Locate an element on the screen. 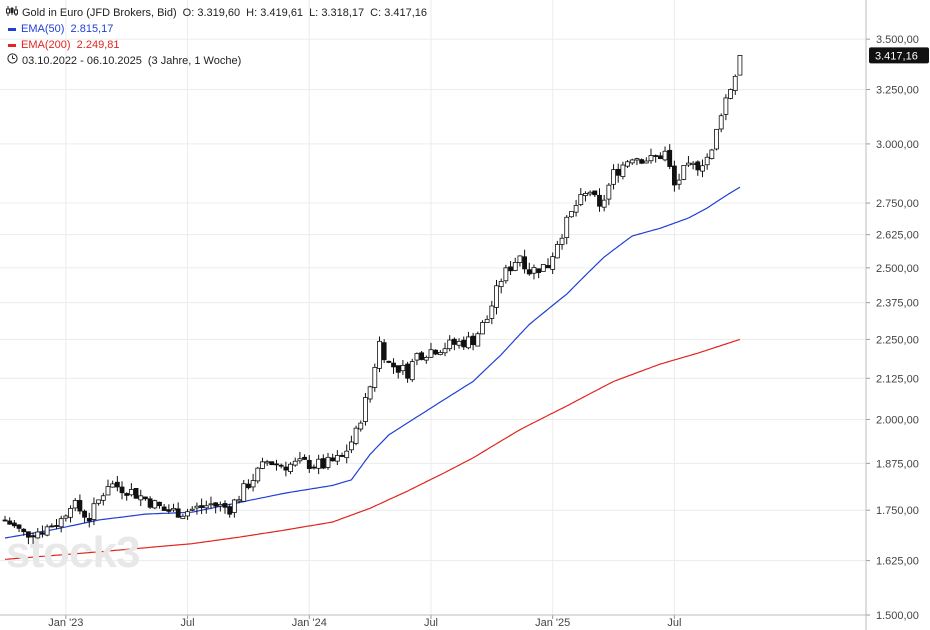 Image resolution: width=930 pixels, height=630 pixels. close-value: 3.417,16 is located at coordinates (406, 13).